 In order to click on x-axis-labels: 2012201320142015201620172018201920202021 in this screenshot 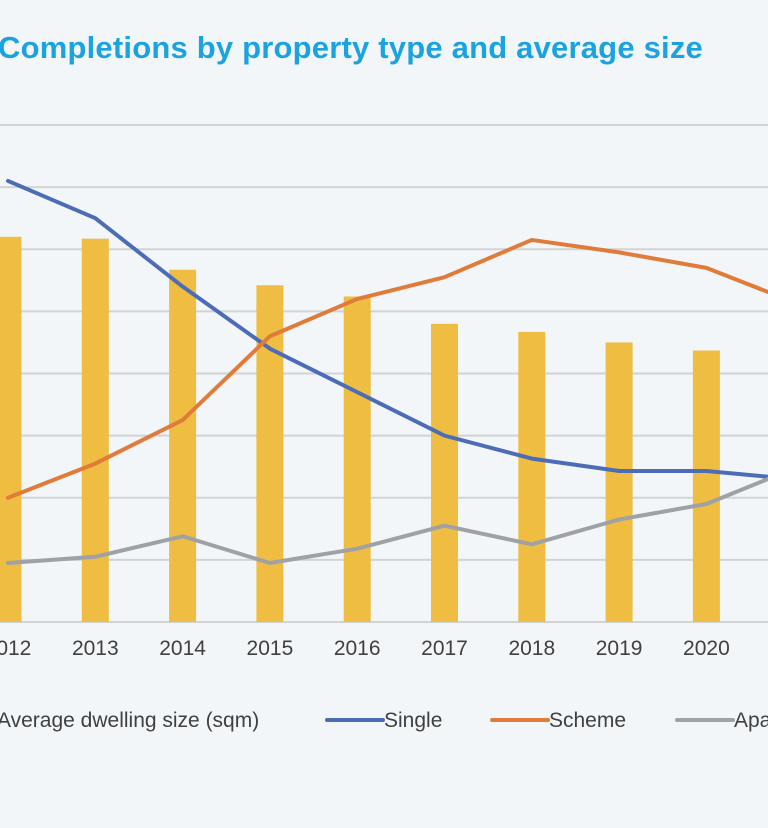, I will do `click(365, 648)`.